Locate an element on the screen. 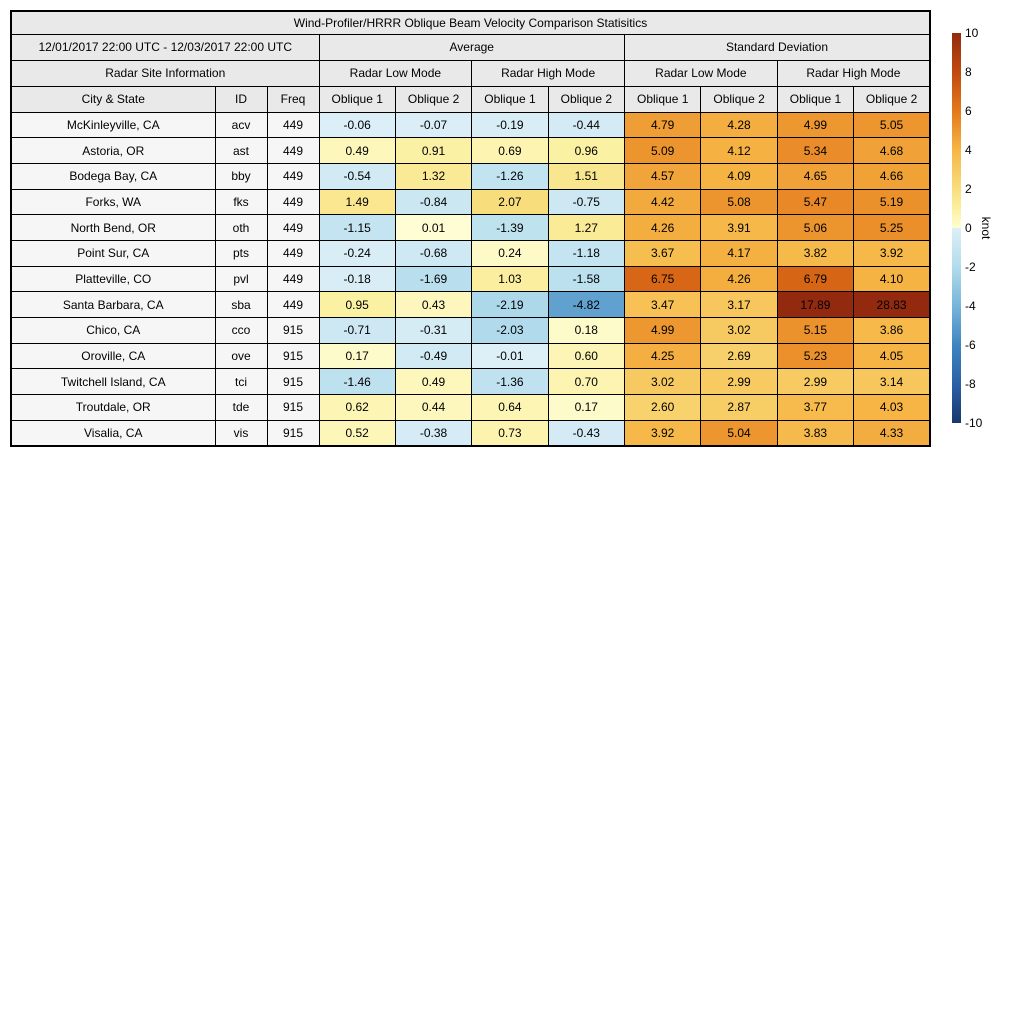 The height and width of the screenshot is (1024, 1024). freq-cell: 915 is located at coordinates (293, 407).